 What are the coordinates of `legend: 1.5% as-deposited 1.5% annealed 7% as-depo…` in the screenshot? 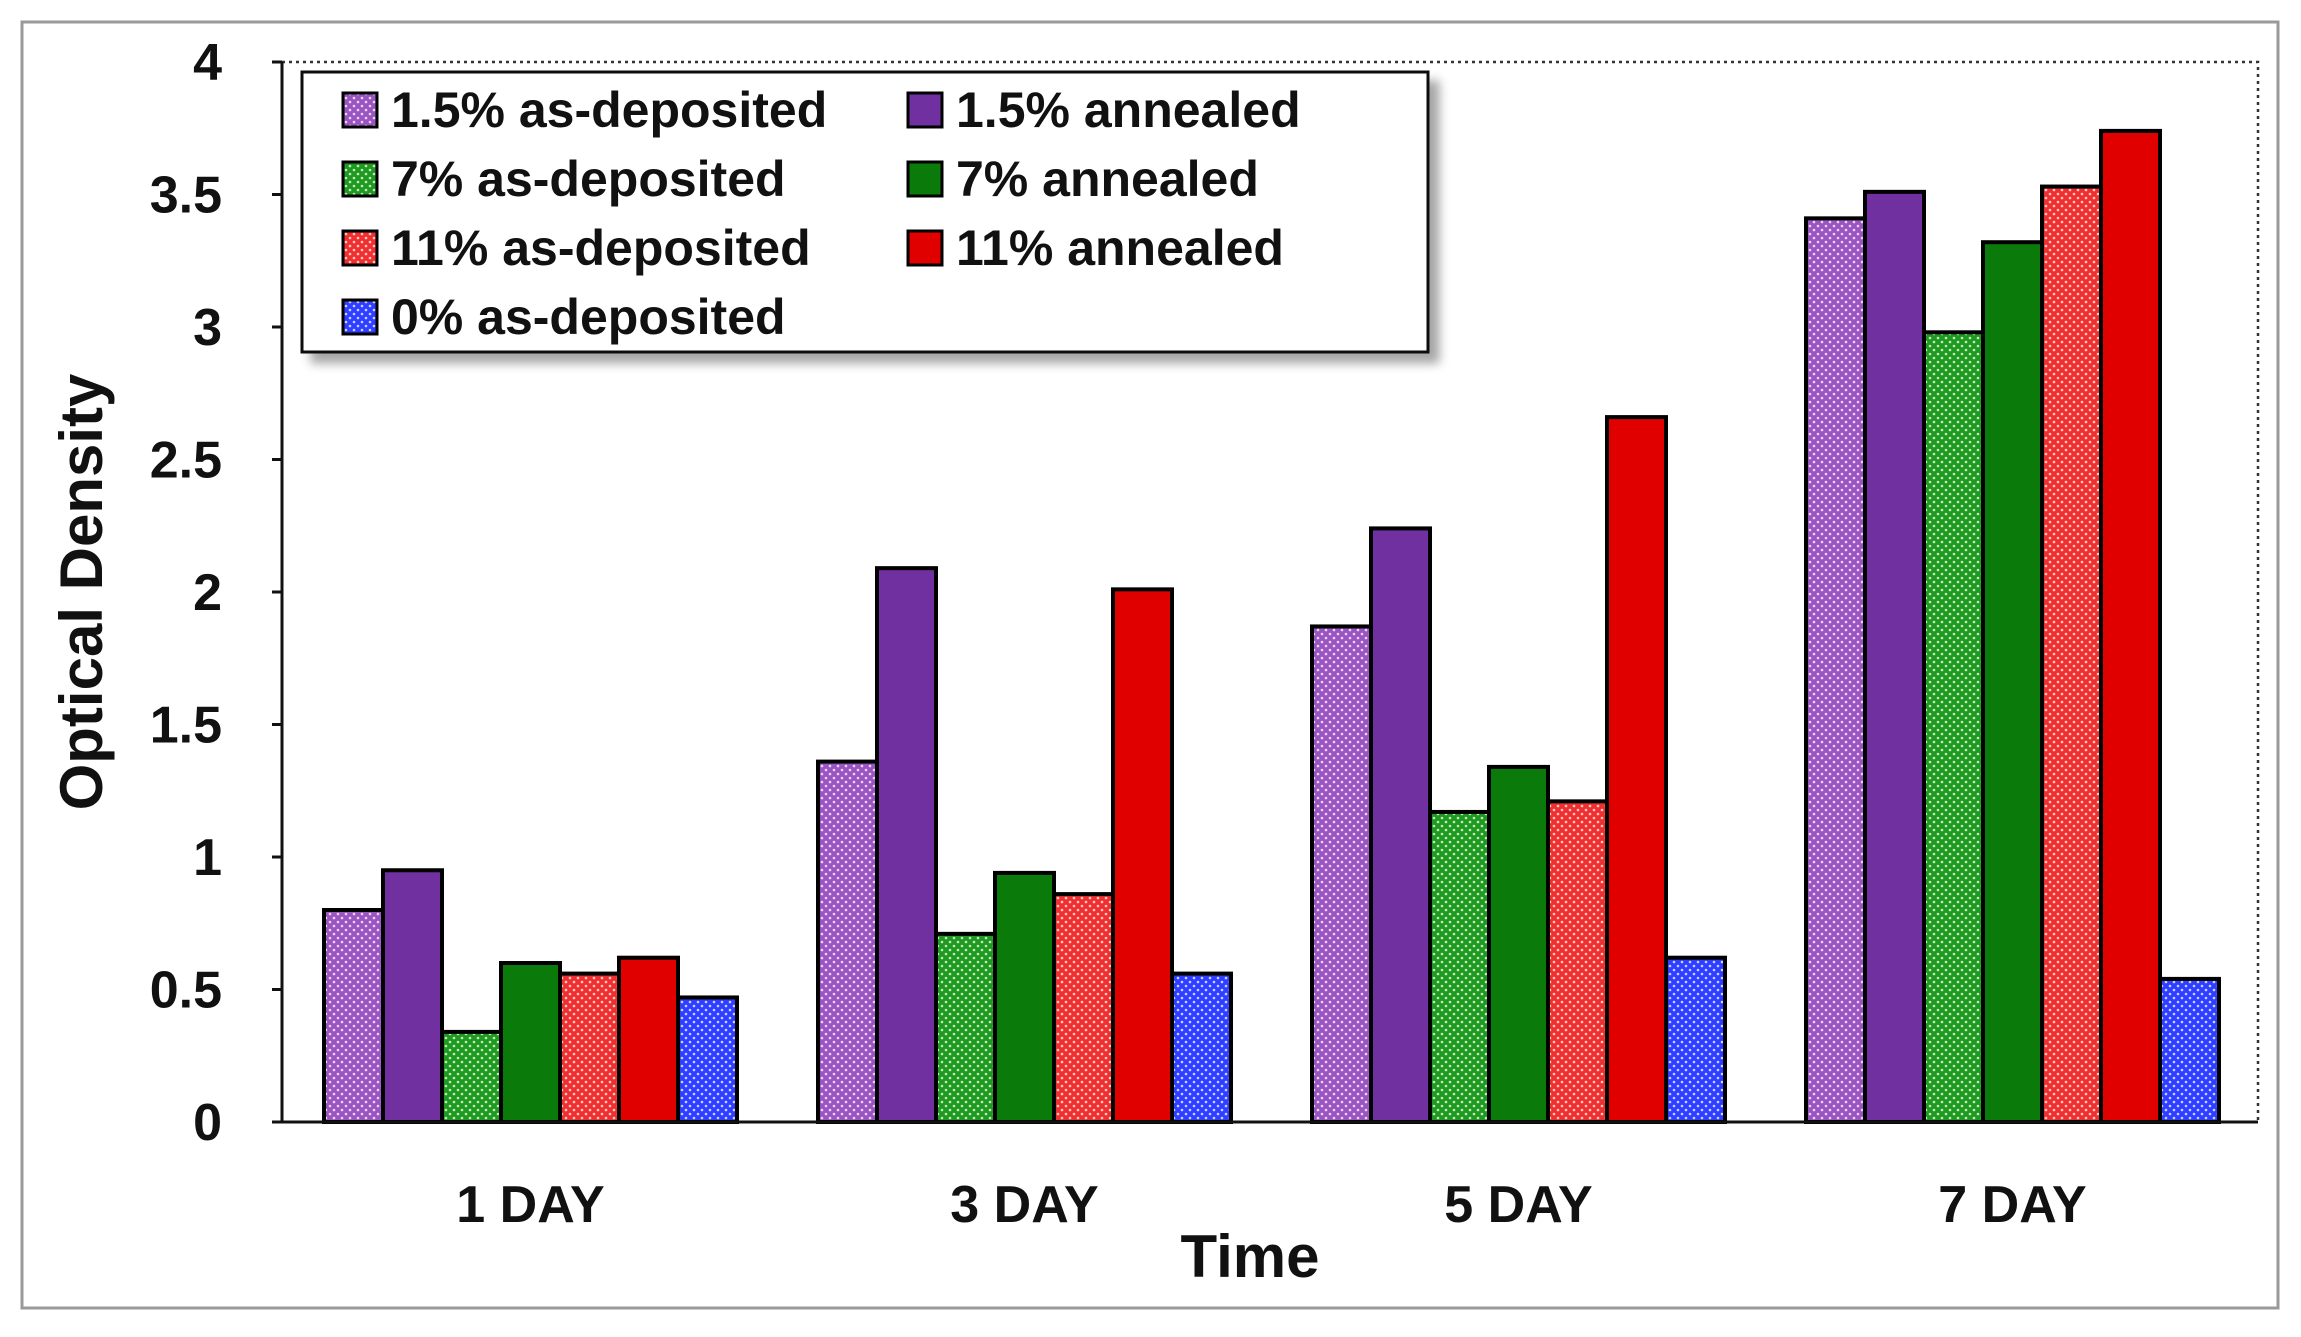 It's located at (865, 212).